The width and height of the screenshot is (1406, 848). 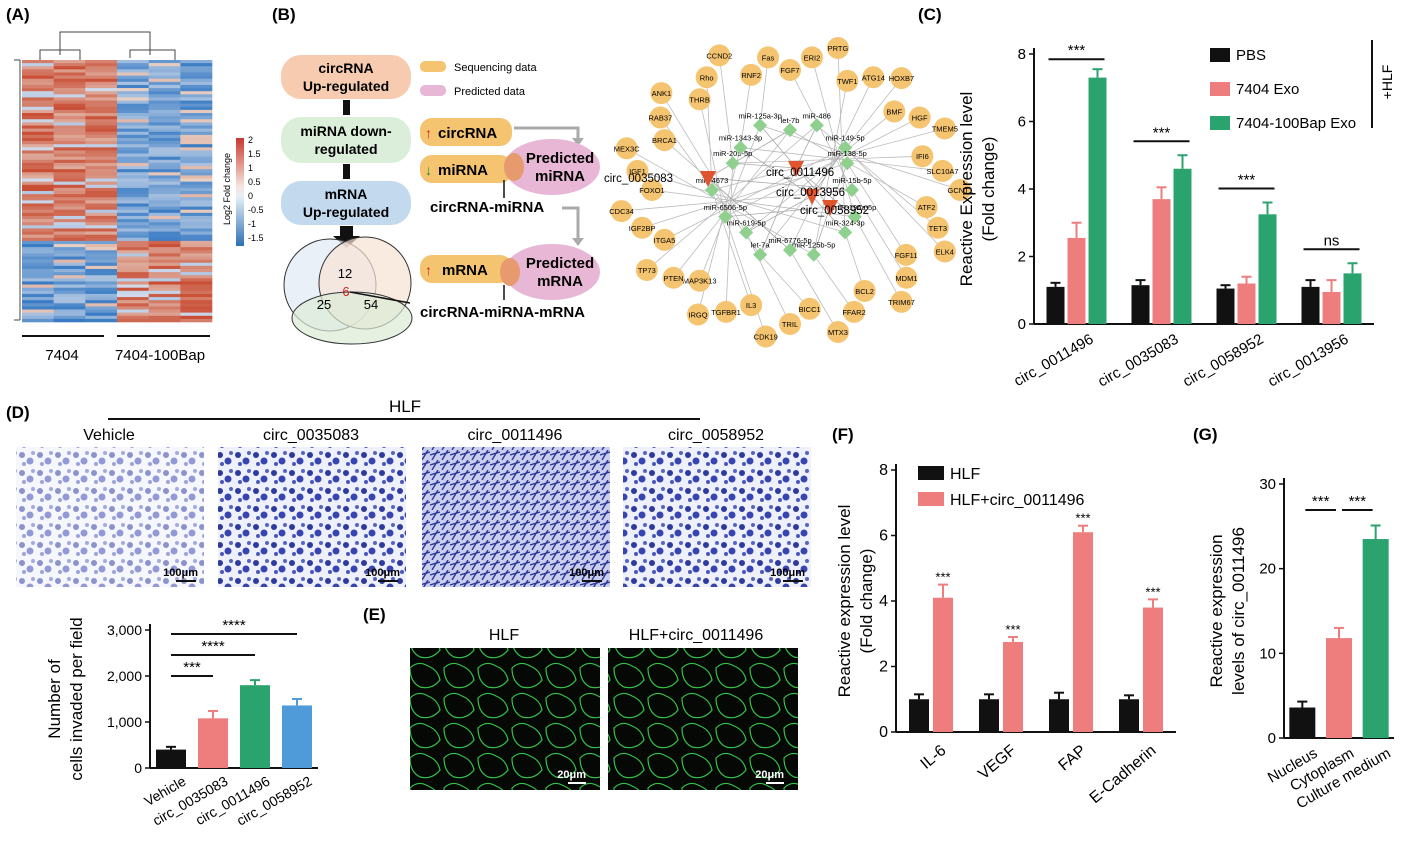 What do you see at coordinates (844, 601) in the screenshot?
I see `y-axis-label: Reactive expression level` at bounding box center [844, 601].